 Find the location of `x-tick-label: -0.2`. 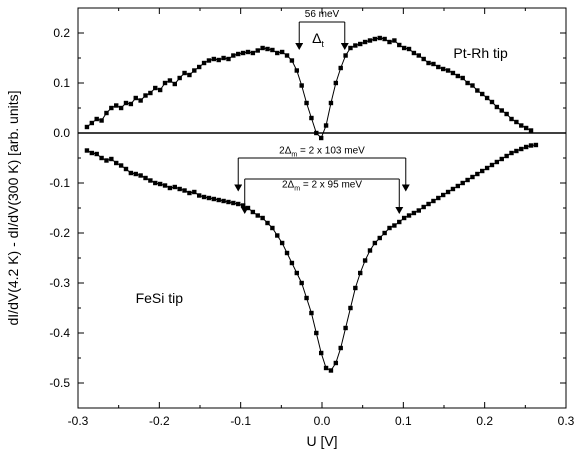

x-tick-label: -0.2 is located at coordinates (159, 421).